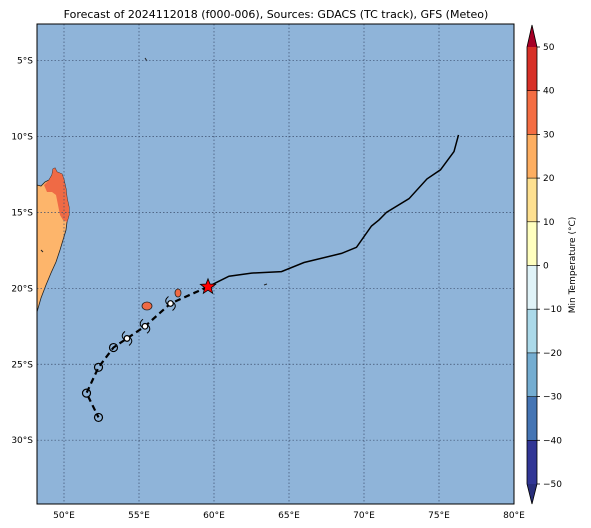  I want to click on lat-tick-label: 25°S, so click(22, 365).